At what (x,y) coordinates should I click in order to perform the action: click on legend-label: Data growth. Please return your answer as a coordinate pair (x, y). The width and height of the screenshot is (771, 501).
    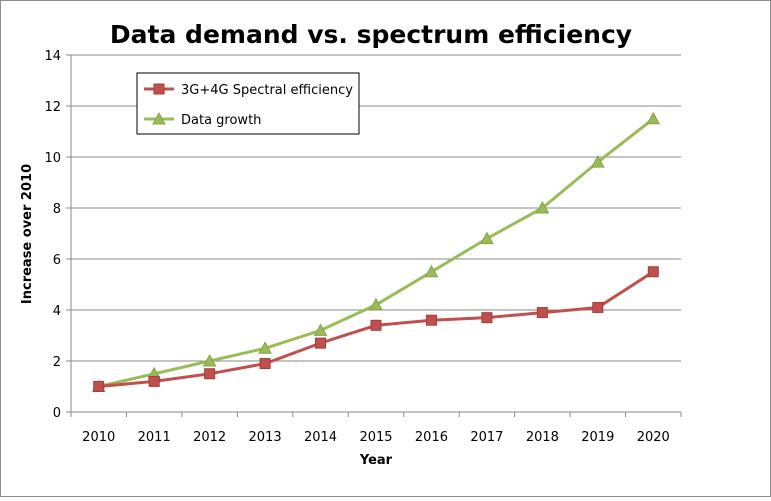
    Looking at the image, I should click on (221, 120).